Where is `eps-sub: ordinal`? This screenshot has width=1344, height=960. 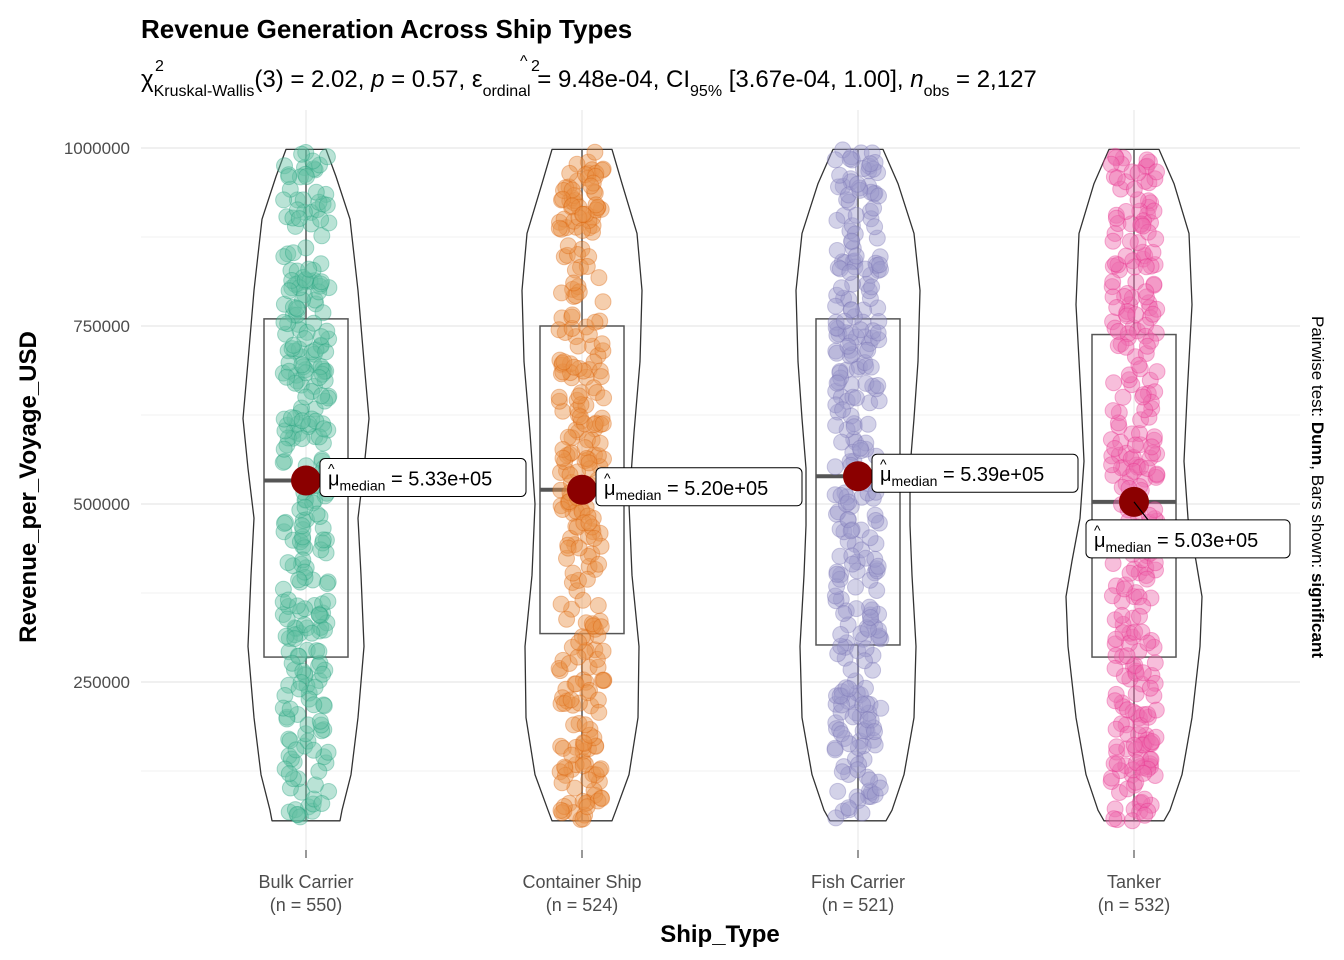 eps-sub: ordinal is located at coordinates (507, 91).